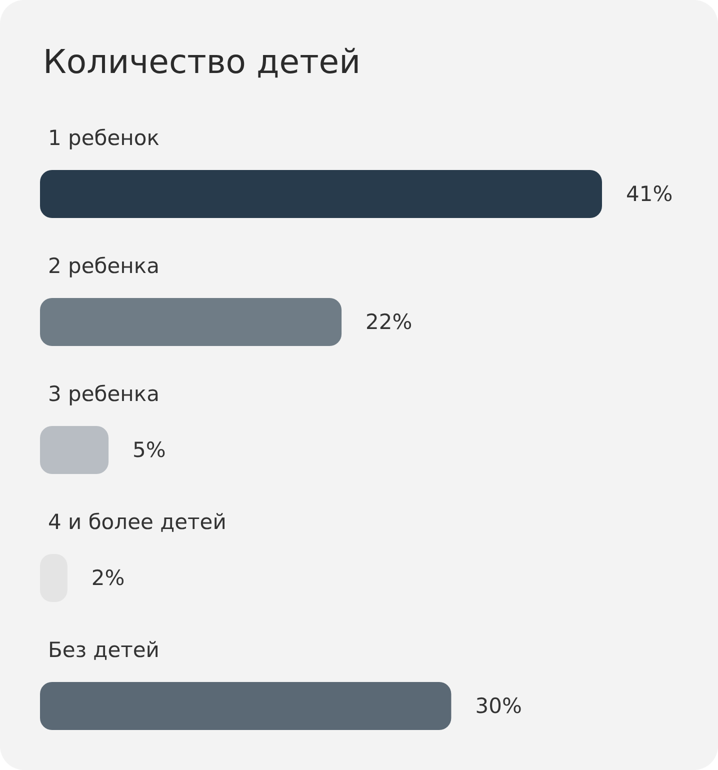 Image resolution: width=718 pixels, height=770 pixels. I want to click on data-label: 41%, so click(649, 194).